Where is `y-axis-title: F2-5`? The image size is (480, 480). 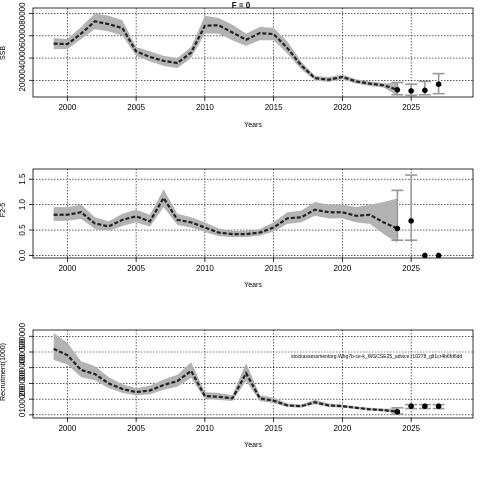
y-axis-title: F2-5 is located at coordinates (3, 210).